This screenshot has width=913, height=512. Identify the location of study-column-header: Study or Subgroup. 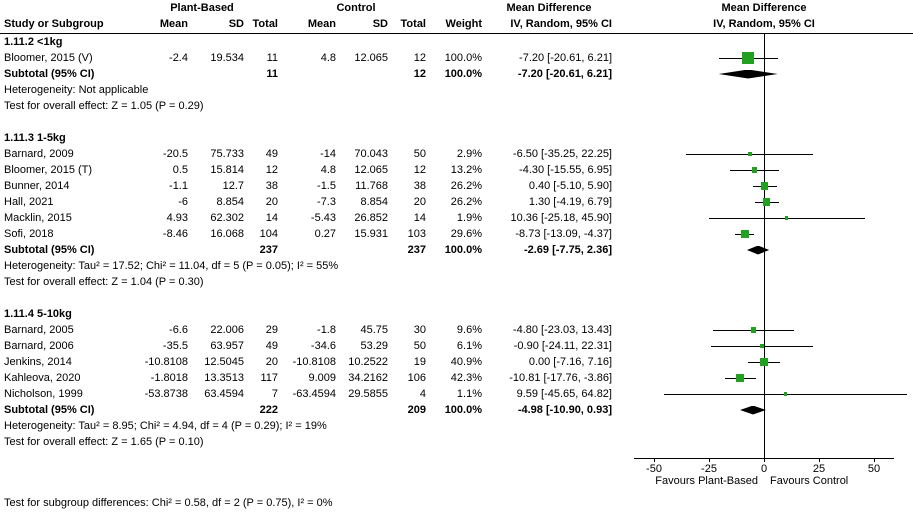
(54, 24).